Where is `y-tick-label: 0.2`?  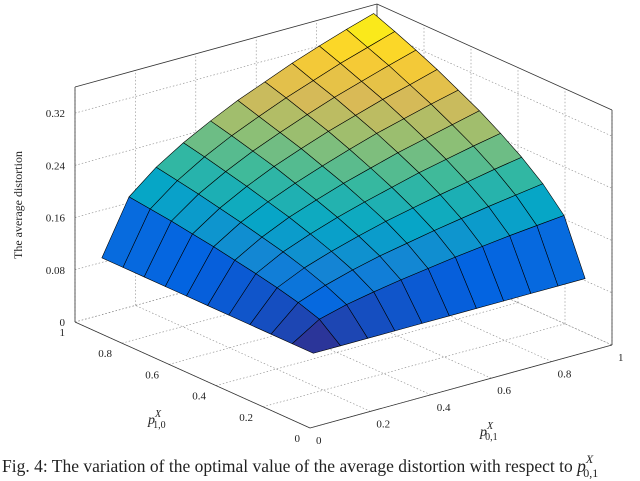 y-tick-label: 0.2 is located at coordinates (383, 424).